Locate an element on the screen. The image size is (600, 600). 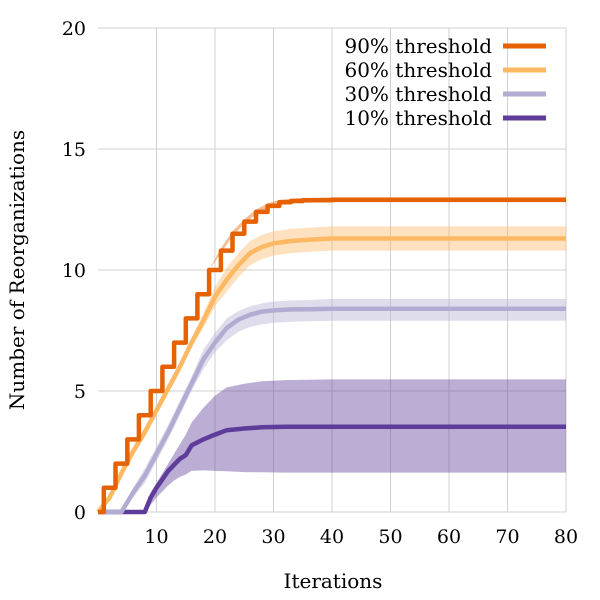
legend-label-60-threshold: 60% threshold is located at coordinates (418, 70).